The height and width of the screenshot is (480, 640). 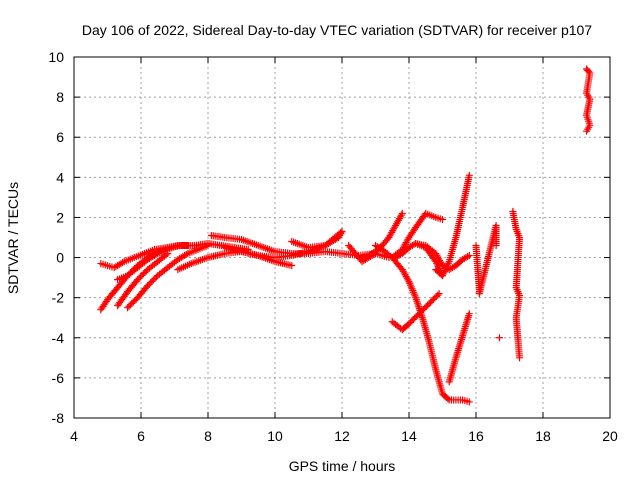 I want to click on y-tick-label: 4, so click(x=60, y=177).